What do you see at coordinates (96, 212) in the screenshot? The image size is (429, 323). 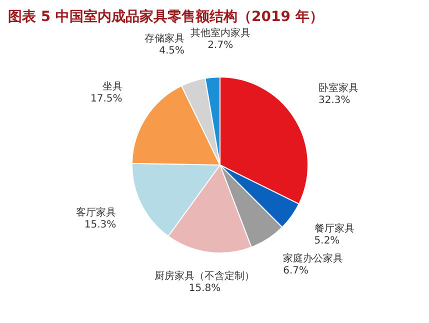 I see `slice-label: 客厅家具` at bounding box center [96, 212].